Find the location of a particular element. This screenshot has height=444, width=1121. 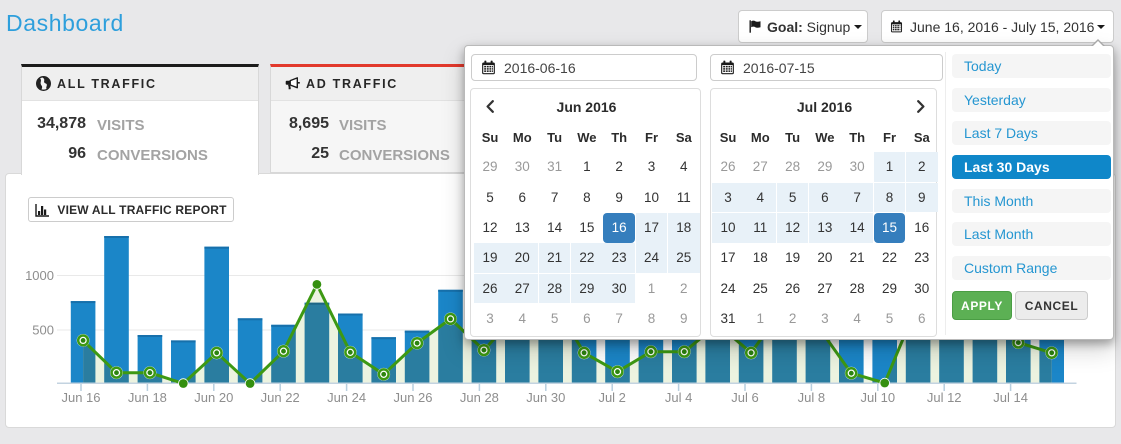

svg-text: Jul 8 is located at coordinates (811, 397).